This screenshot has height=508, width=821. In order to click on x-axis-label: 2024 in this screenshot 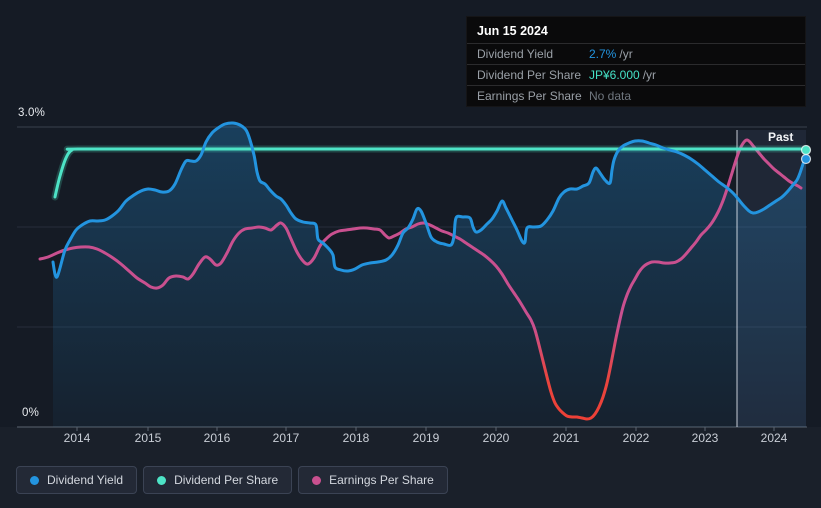, I will do `click(774, 438)`.